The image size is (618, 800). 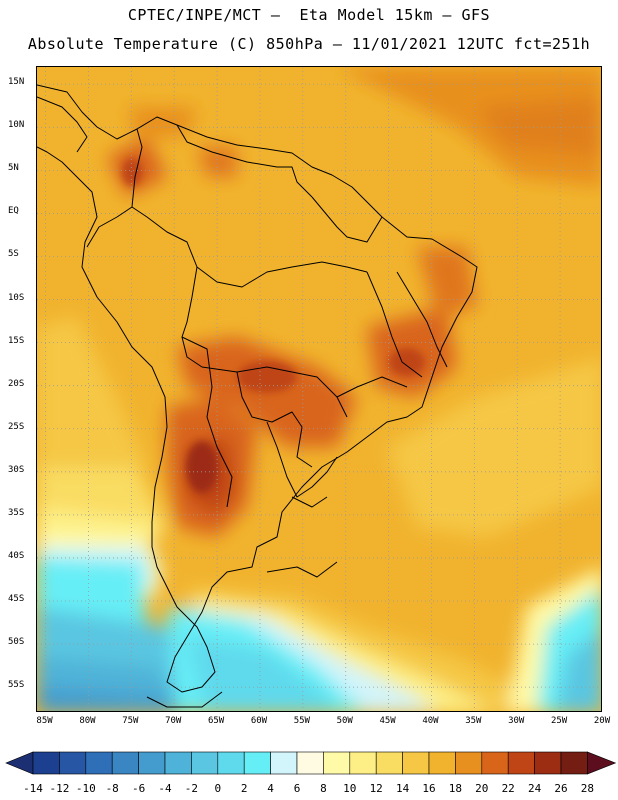 What do you see at coordinates (350, 788) in the screenshot?
I see `colorbar-tick-label: 10` at bounding box center [350, 788].